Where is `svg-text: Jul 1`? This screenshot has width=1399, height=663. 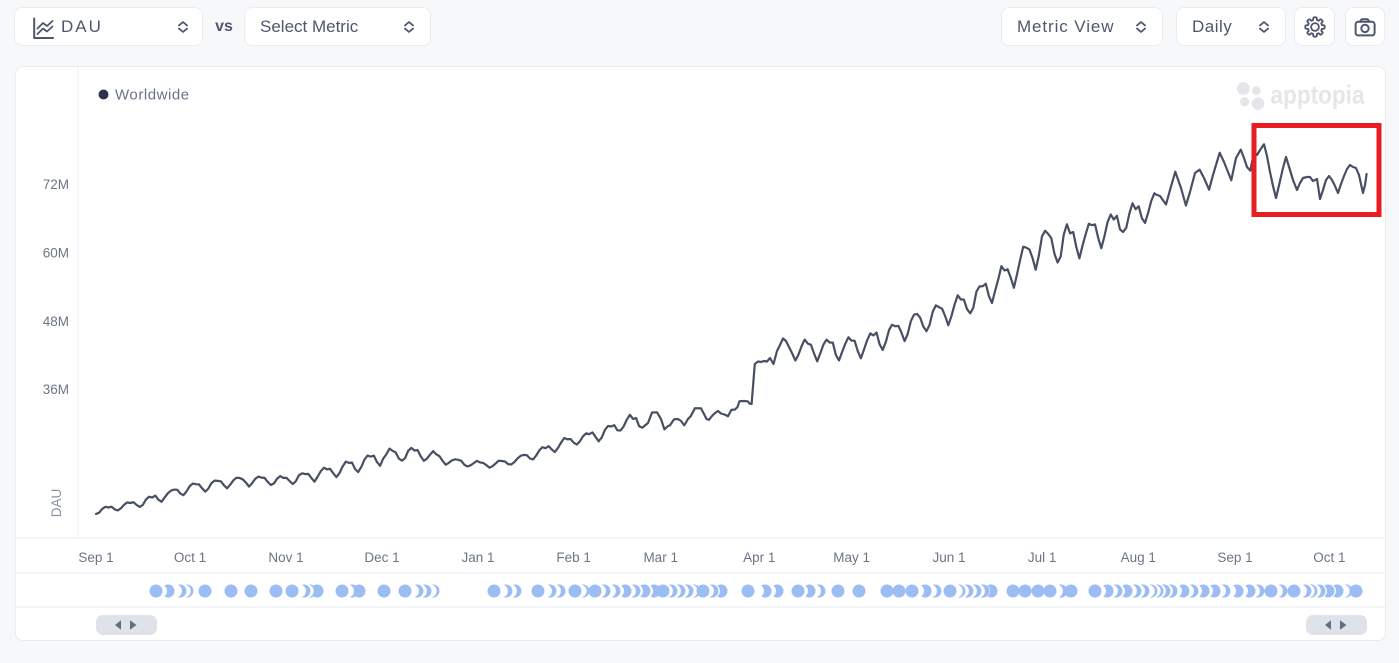
svg-text: Jul 1 is located at coordinates (1042, 557).